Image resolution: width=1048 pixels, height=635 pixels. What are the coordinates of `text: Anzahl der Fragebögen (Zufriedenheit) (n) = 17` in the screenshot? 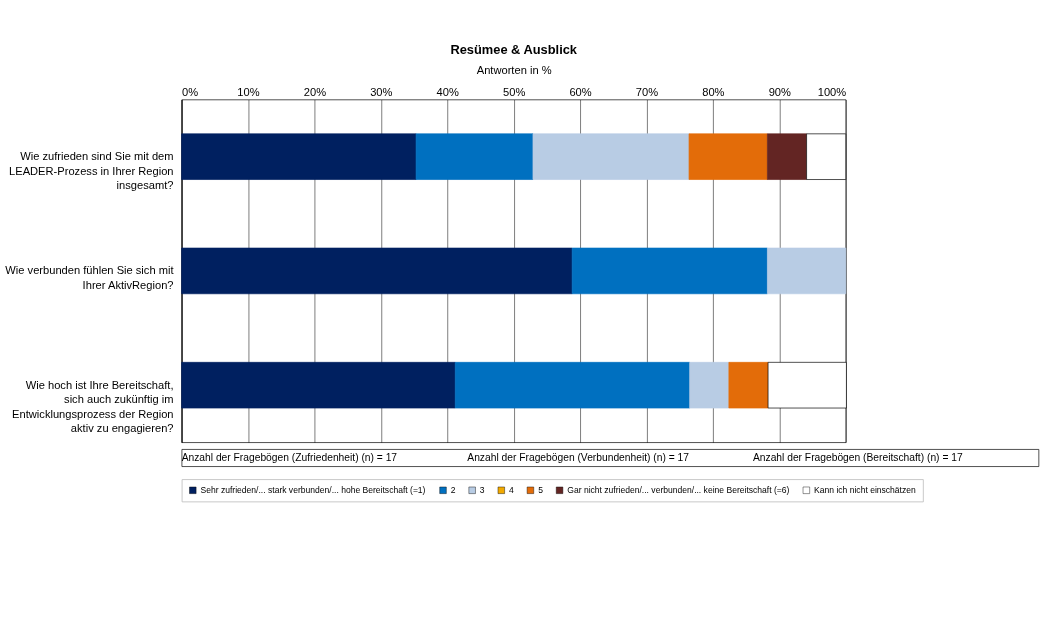 It's located at (289, 458).